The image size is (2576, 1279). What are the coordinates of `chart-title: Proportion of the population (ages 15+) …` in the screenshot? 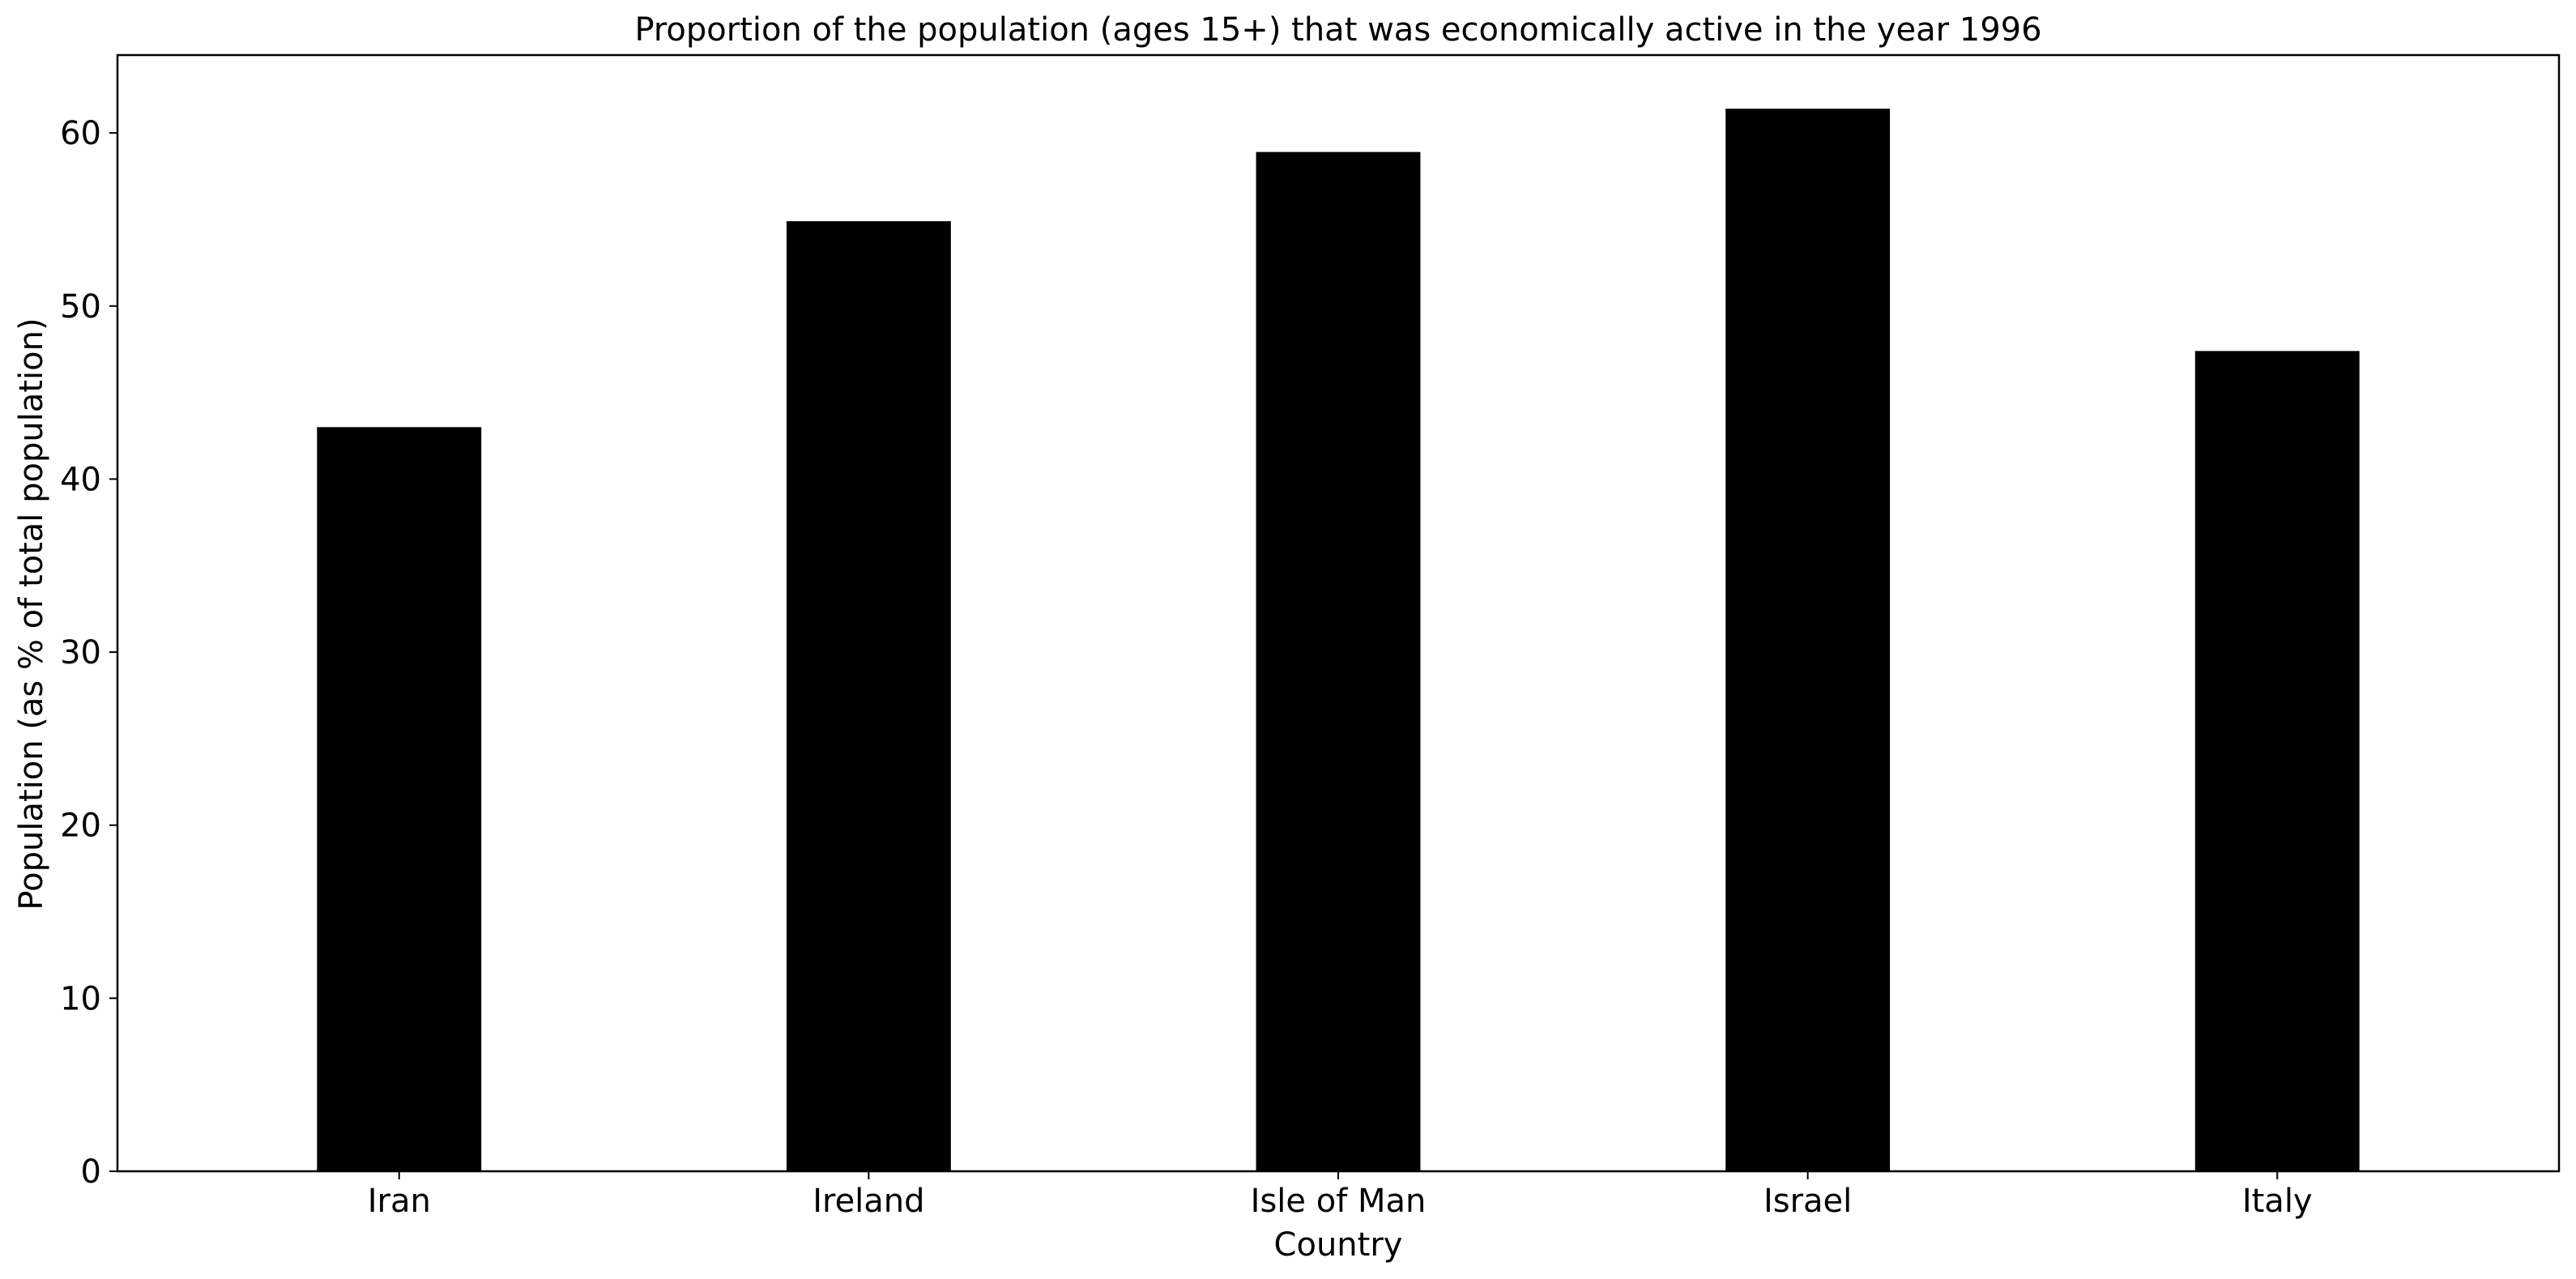 It's located at (1338, 30).